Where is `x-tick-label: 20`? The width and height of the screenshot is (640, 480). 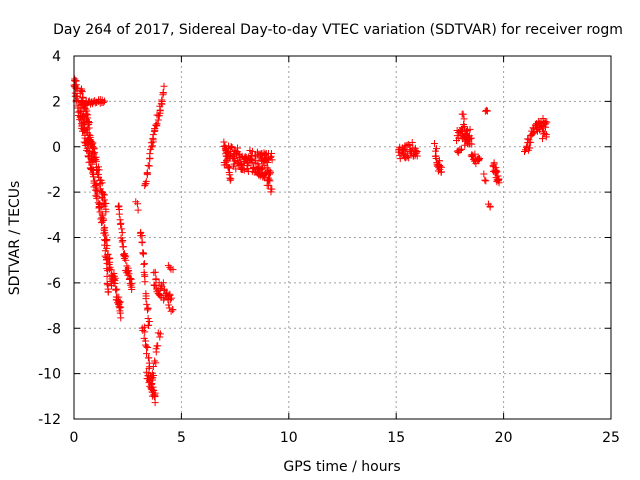 x-tick-label: 20 is located at coordinates (504, 438).